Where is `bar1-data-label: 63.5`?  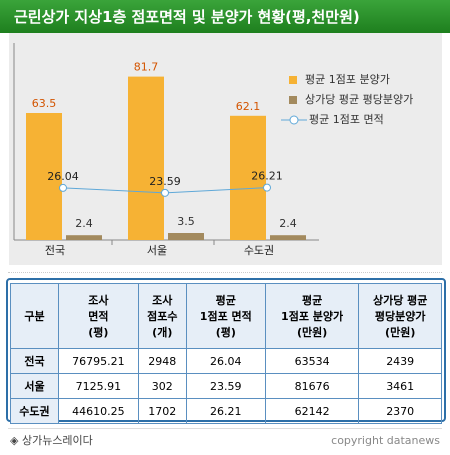
bar1-data-label: 63.5 is located at coordinates (44, 103).